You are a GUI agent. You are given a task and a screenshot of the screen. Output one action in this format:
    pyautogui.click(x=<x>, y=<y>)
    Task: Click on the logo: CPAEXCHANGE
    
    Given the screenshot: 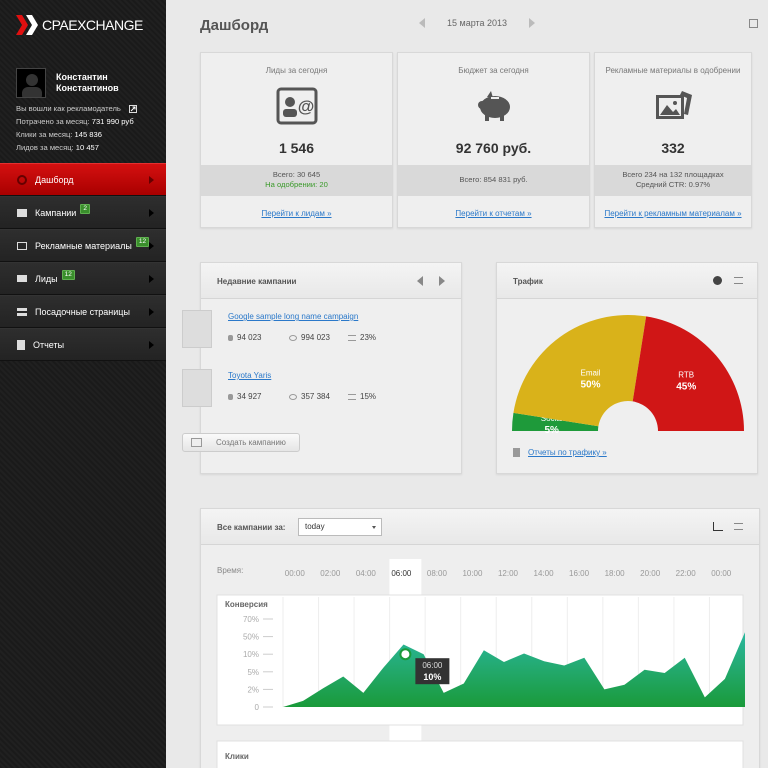 What is the action you would take?
    pyautogui.click(x=79, y=25)
    